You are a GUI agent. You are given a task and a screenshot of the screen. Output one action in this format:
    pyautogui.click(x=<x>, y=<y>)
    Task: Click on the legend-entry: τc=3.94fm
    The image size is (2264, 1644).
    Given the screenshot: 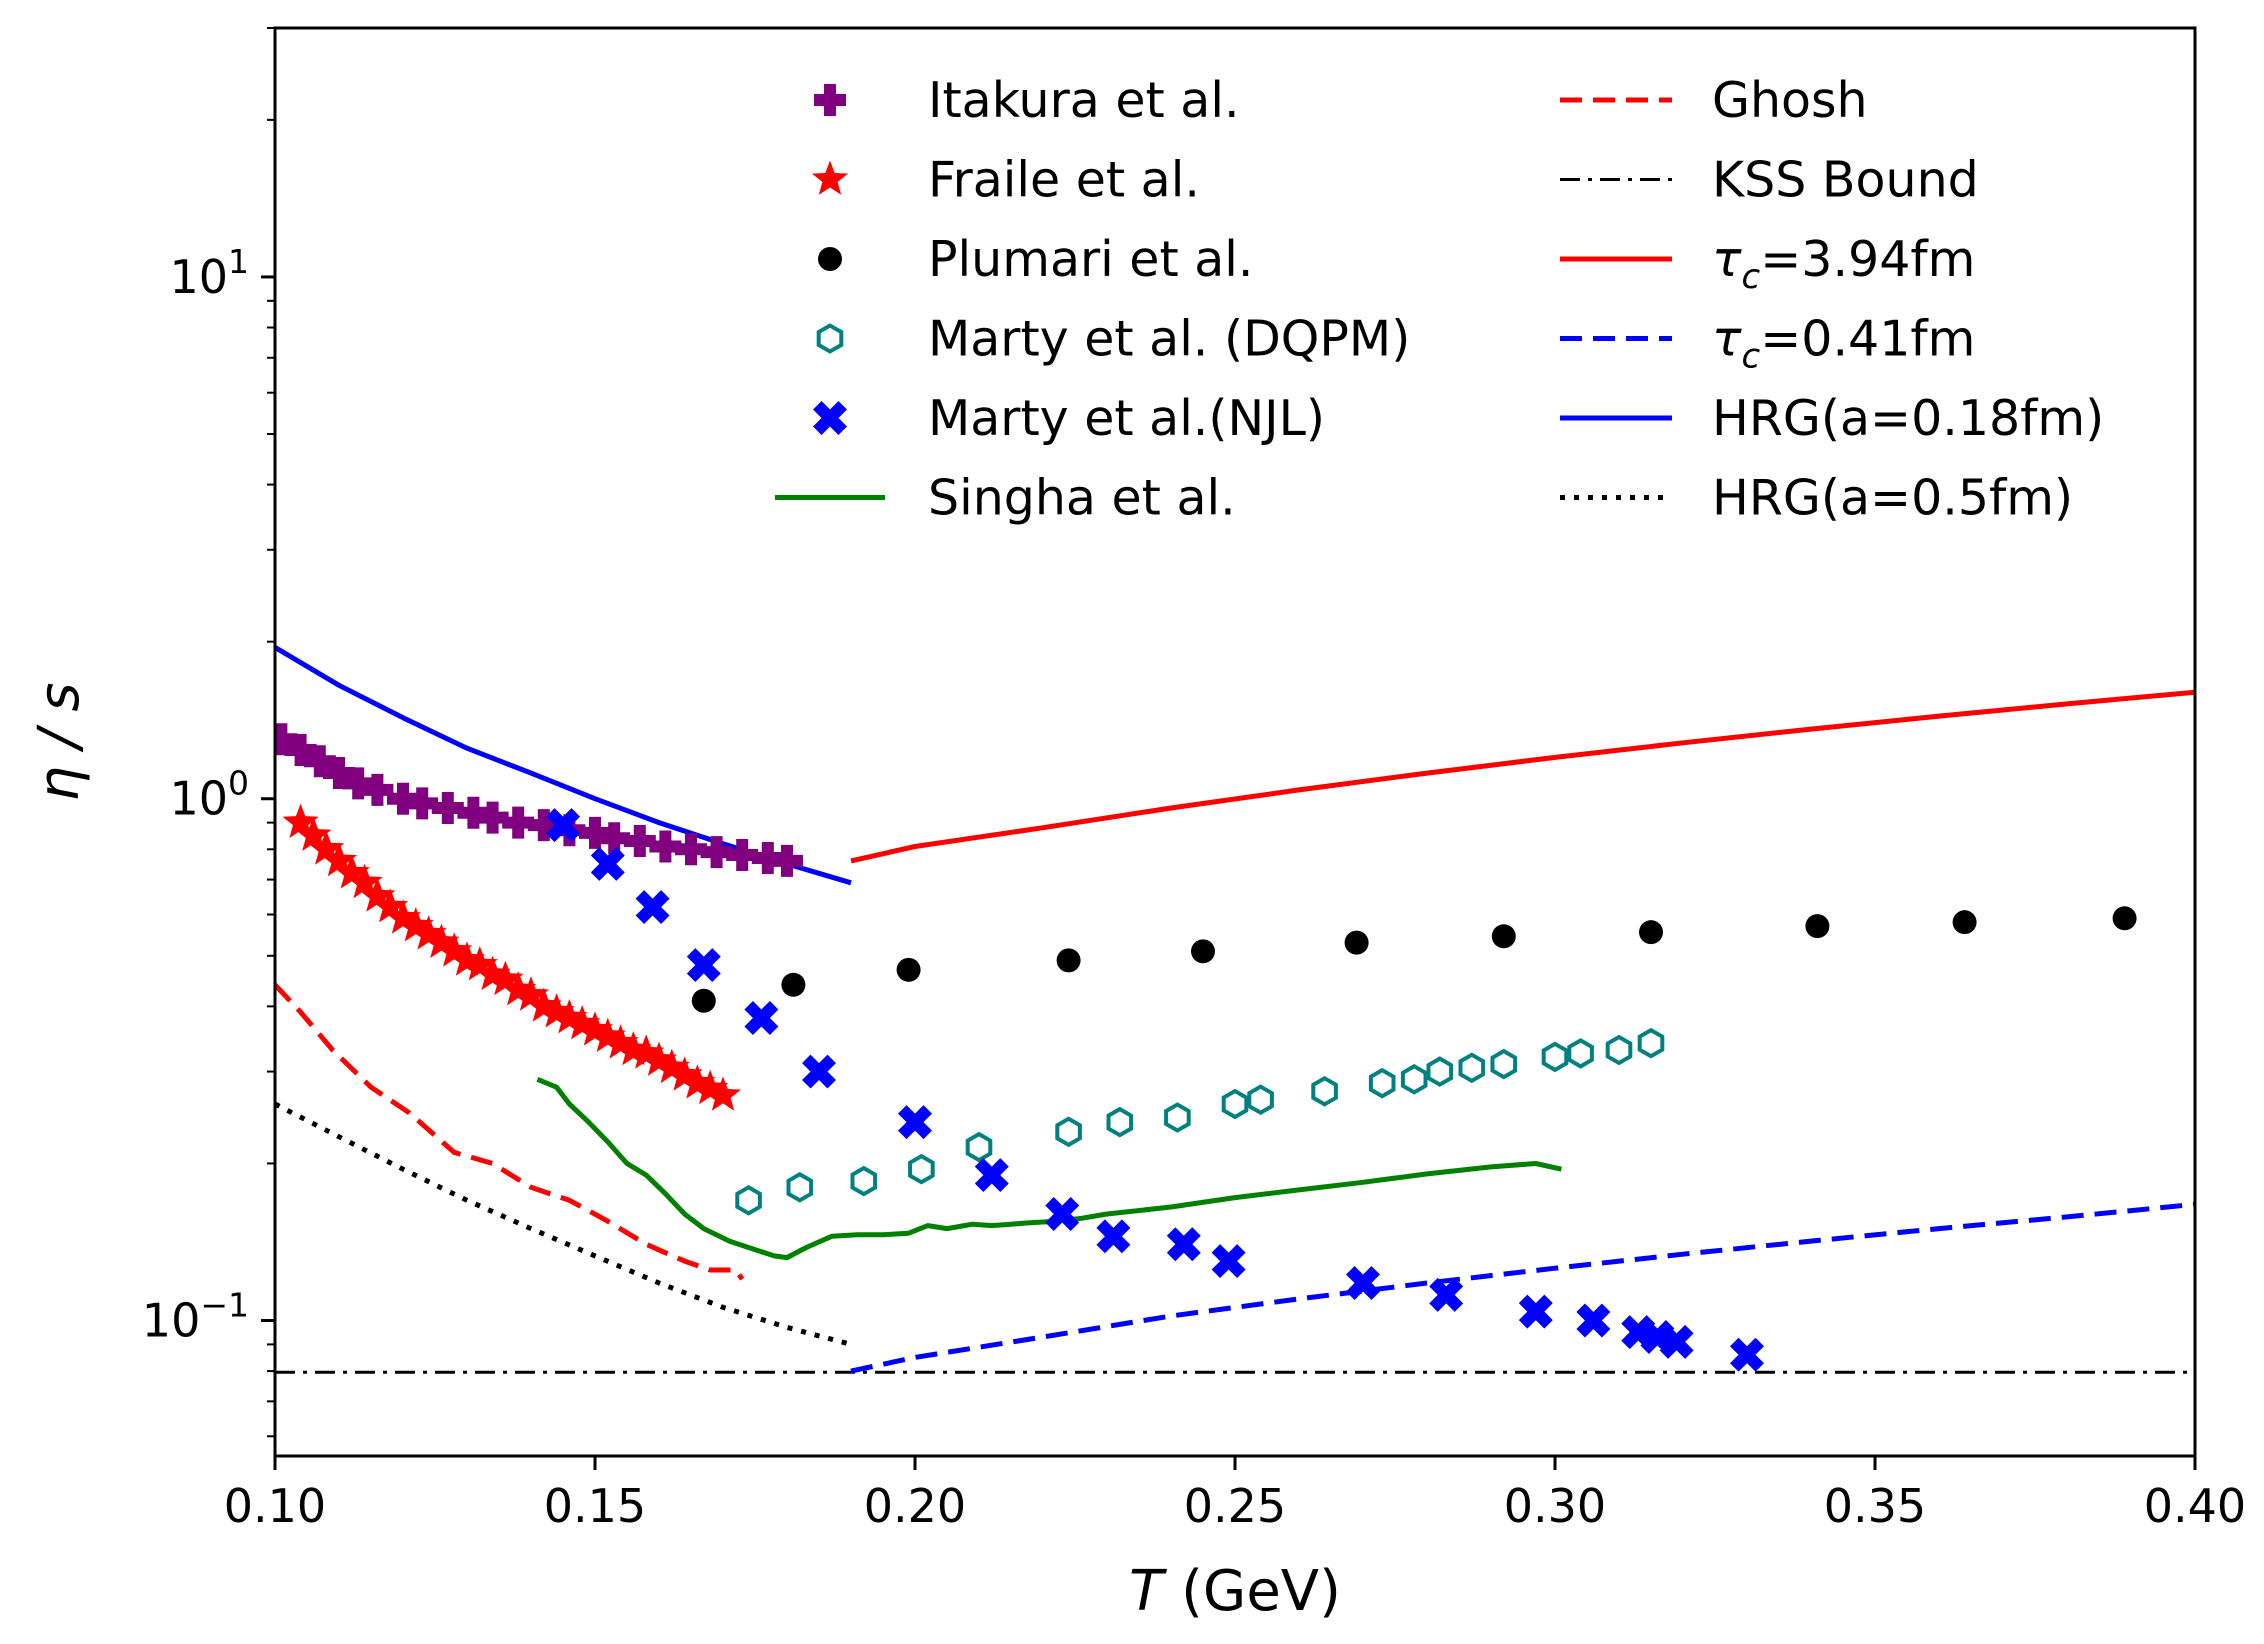 What is the action you would take?
    pyautogui.click(x=1767, y=264)
    